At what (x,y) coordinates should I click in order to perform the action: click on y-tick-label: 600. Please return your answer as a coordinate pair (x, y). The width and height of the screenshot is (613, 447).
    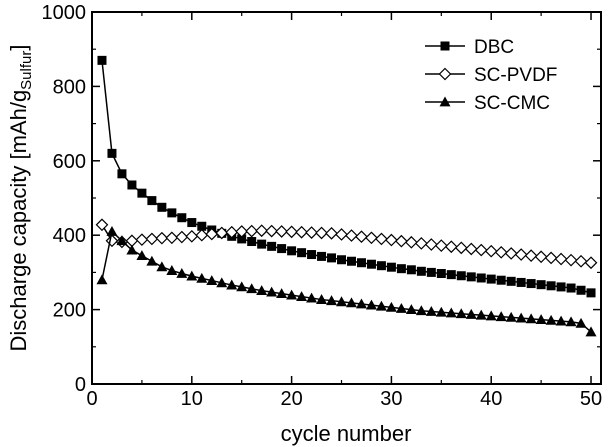
    Looking at the image, I should click on (69, 162).